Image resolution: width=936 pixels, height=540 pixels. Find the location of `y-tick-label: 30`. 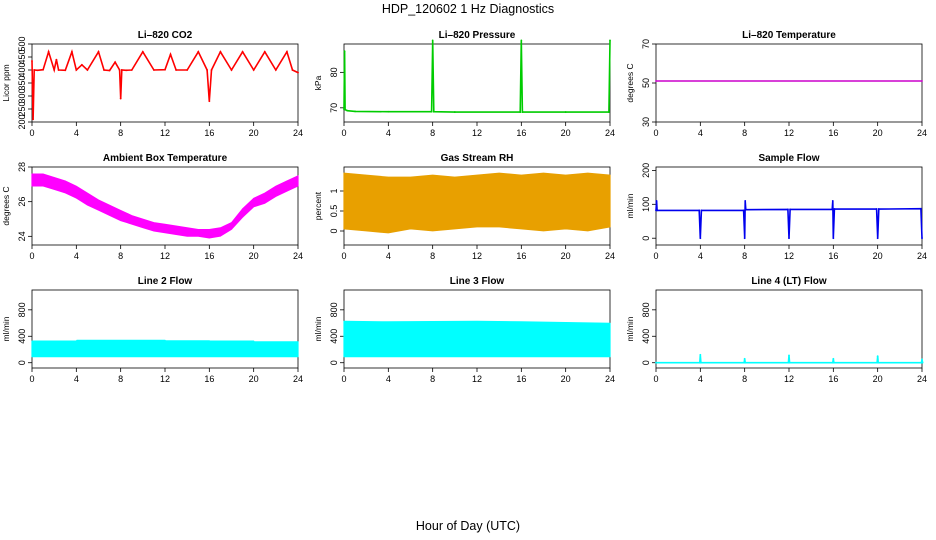

y-tick-label: 30 is located at coordinates (646, 122).